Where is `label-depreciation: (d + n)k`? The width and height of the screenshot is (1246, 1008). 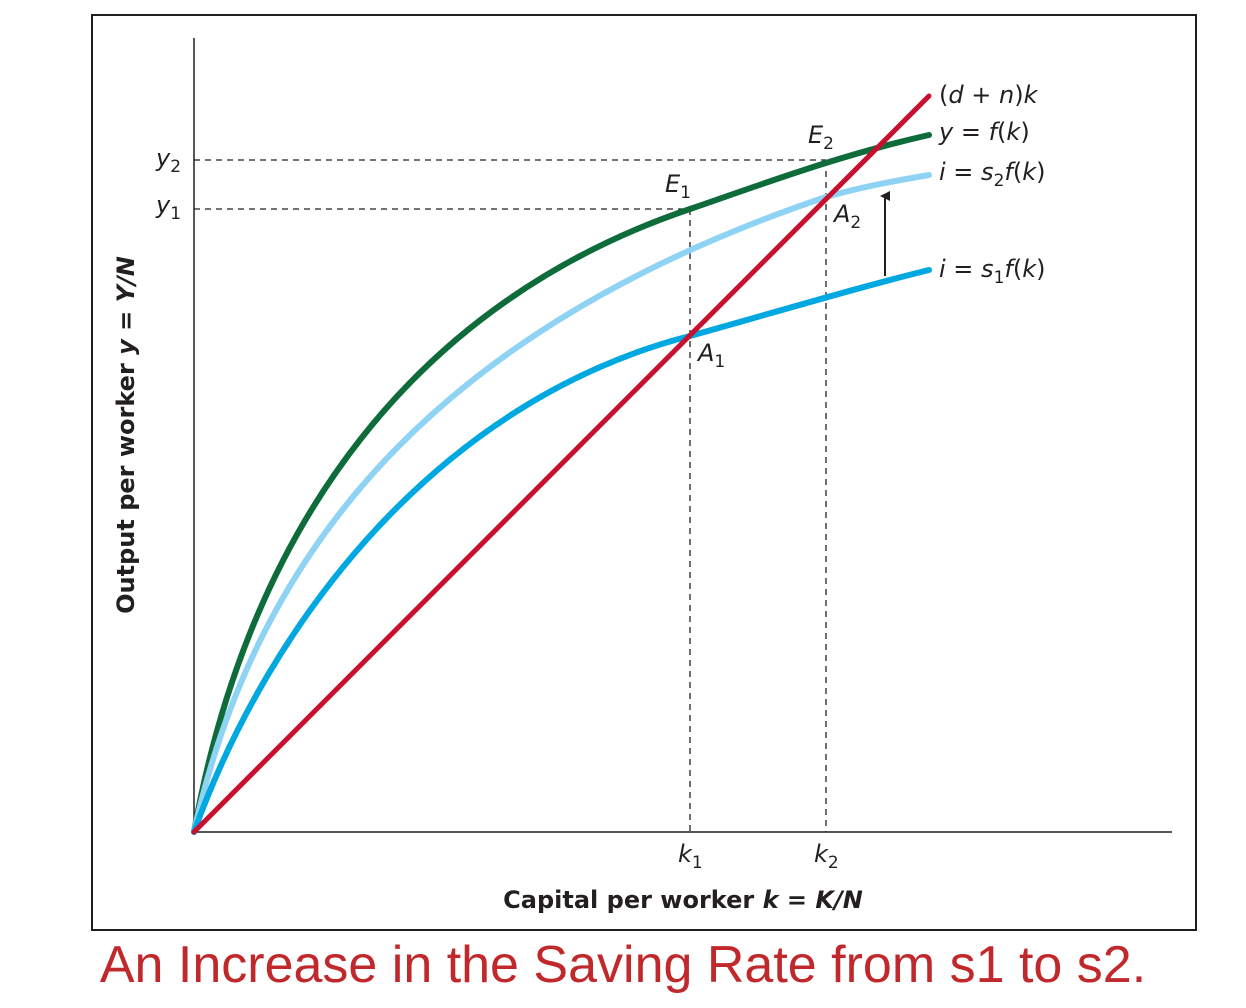 label-depreciation: (d + n)k is located at coordinates (989, 95).